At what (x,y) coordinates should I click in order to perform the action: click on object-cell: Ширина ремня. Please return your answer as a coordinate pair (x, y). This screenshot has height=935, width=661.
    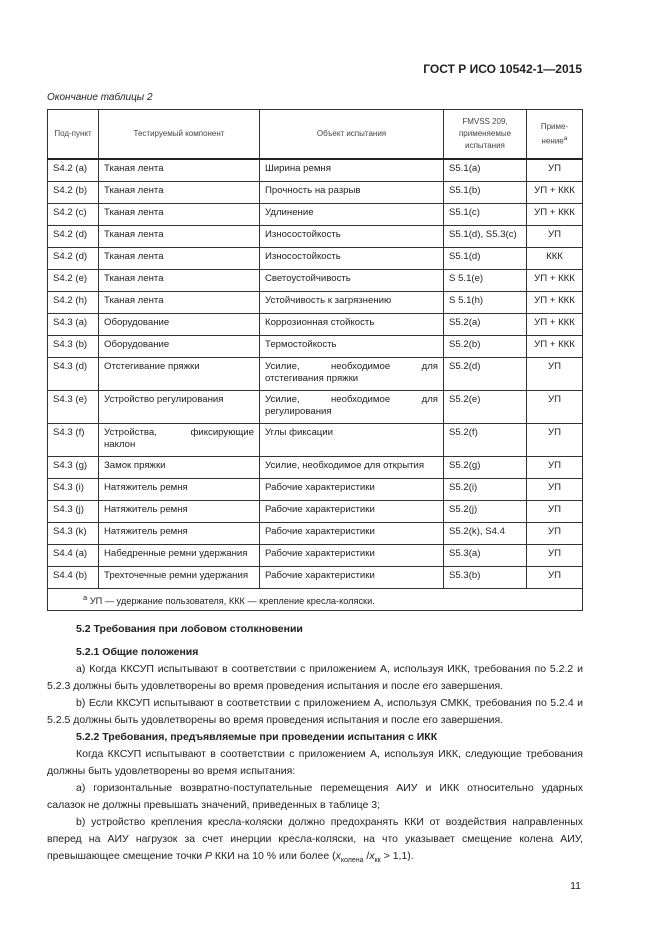
    Looking at the image, I should click on (351, 170).